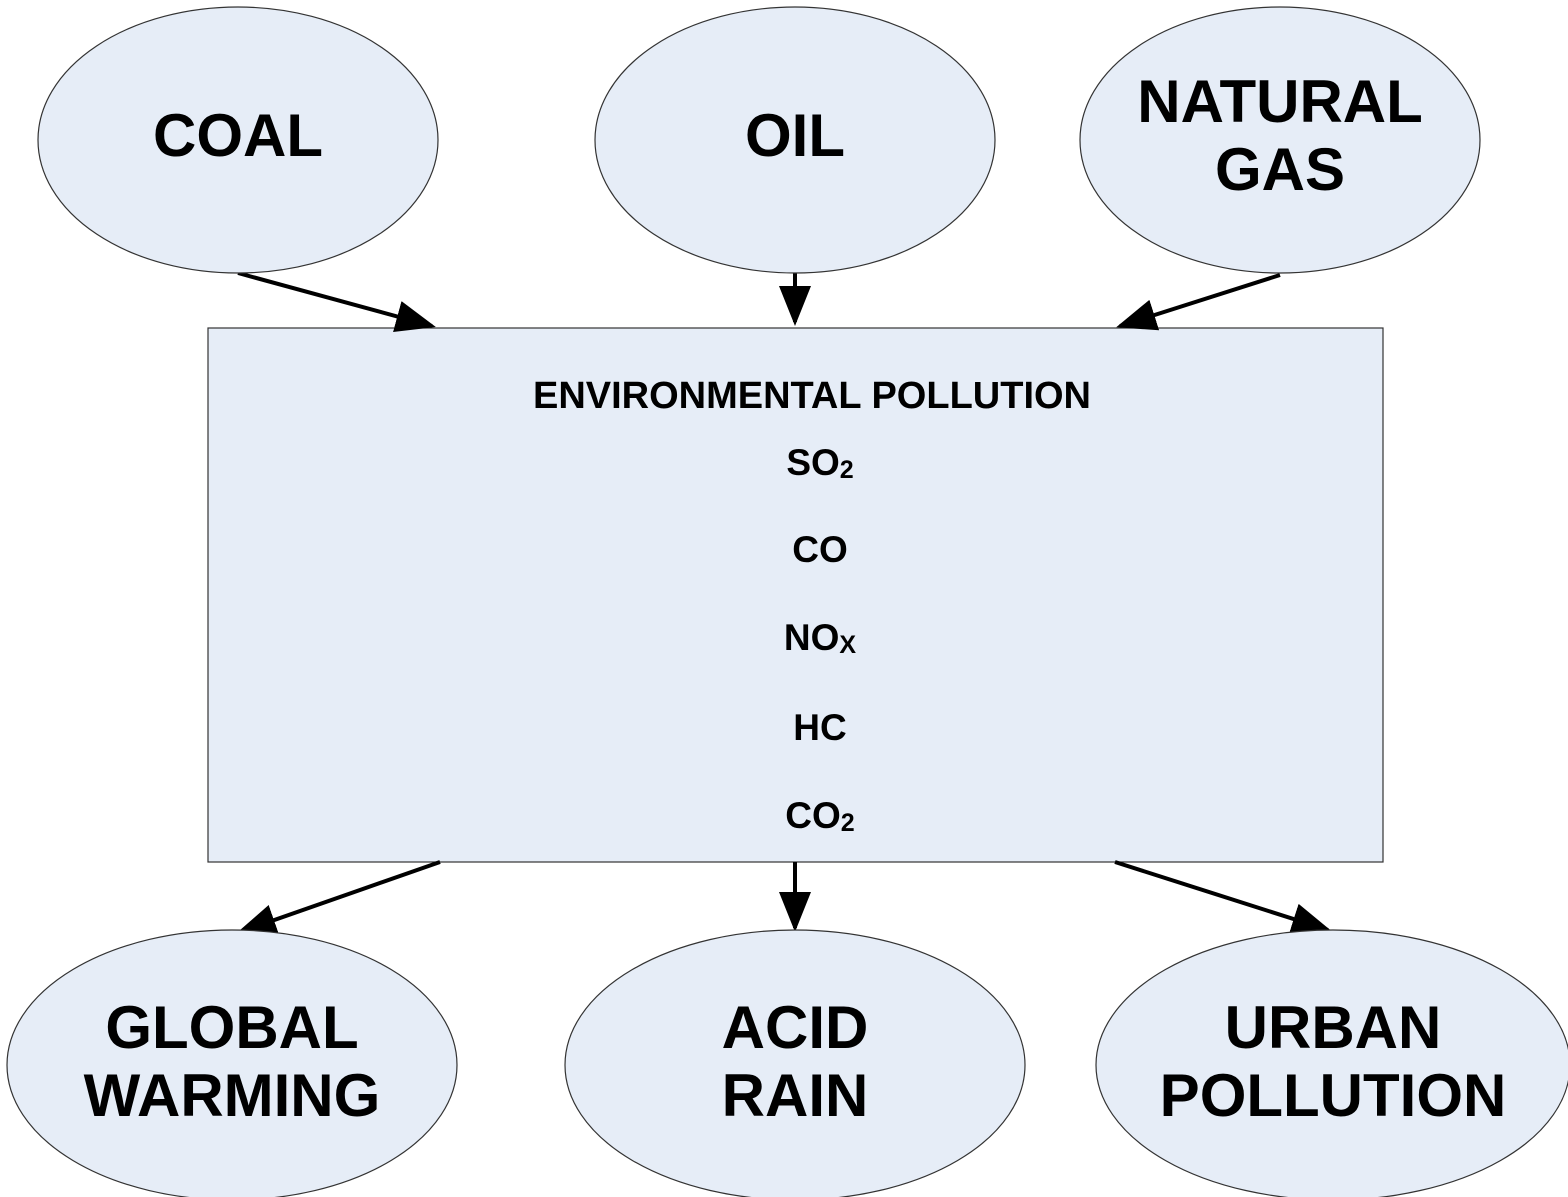 The height and width of the screenshot is (1197, 1568). Describe the element at coordinates (812, 462) in the screenshot. I see `pollutant-formula: SO` at that location.